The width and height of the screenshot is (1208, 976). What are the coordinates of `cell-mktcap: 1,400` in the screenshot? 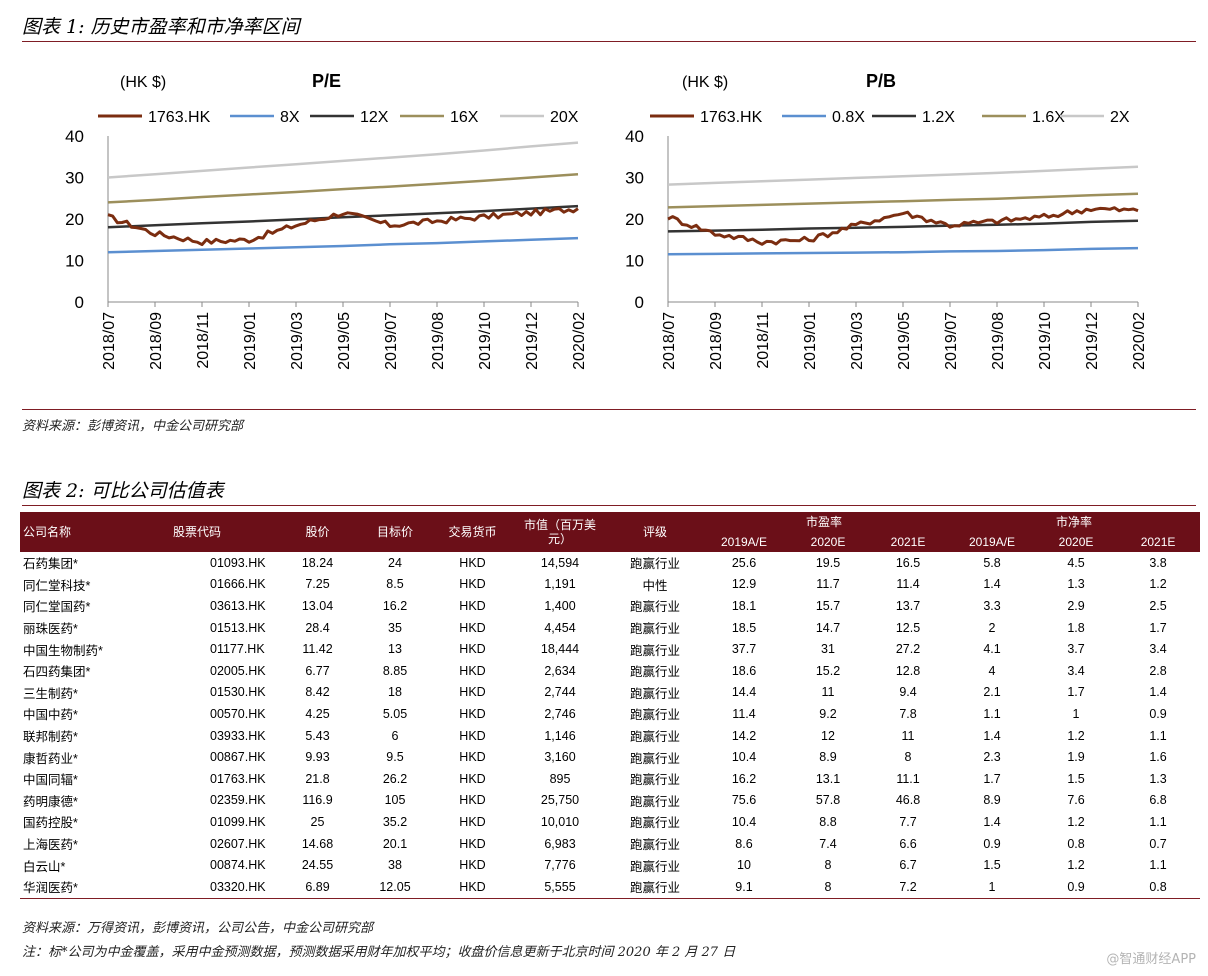 It's located at (560, 605).